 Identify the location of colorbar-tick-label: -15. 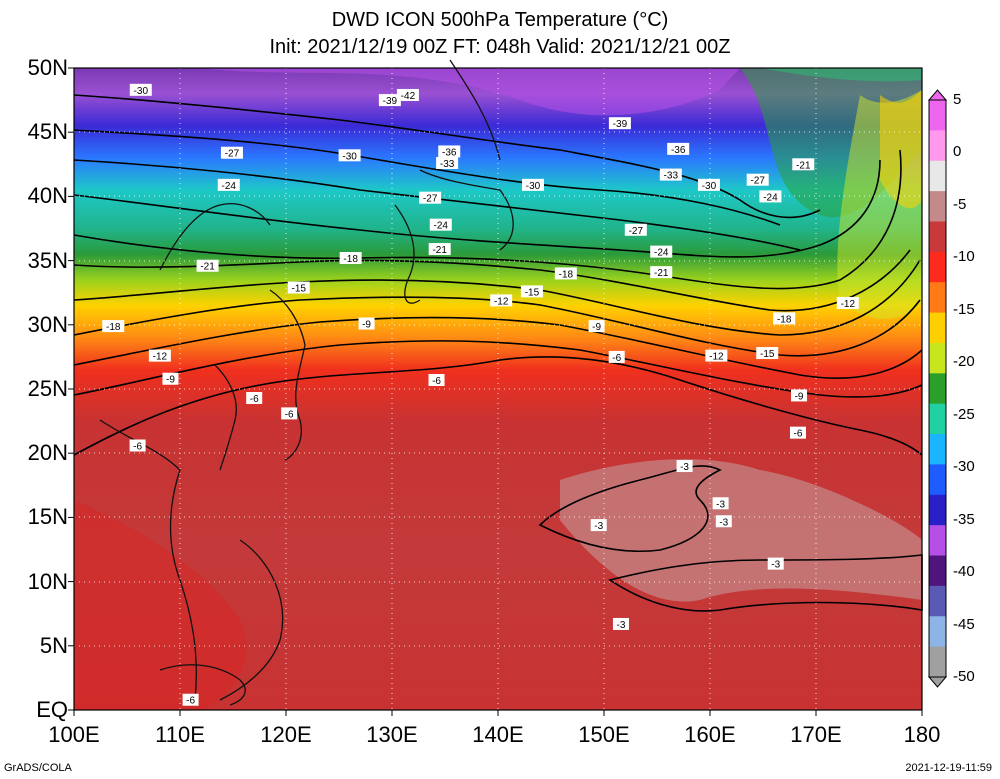
(964, 309).